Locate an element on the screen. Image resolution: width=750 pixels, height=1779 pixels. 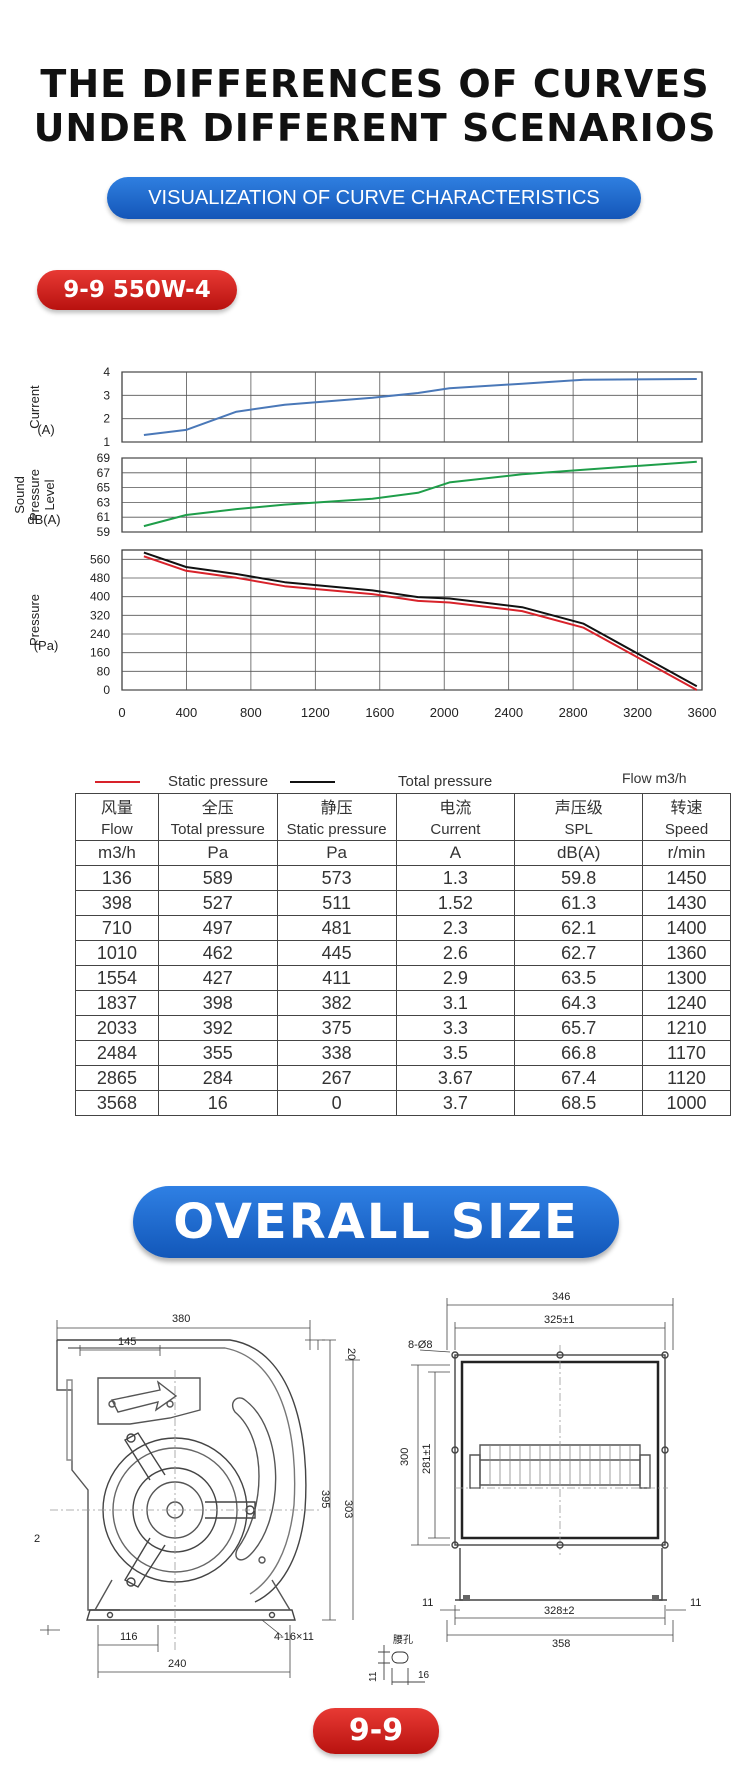
table-row-cell: 62.7 is located at coordinates (579, 953).